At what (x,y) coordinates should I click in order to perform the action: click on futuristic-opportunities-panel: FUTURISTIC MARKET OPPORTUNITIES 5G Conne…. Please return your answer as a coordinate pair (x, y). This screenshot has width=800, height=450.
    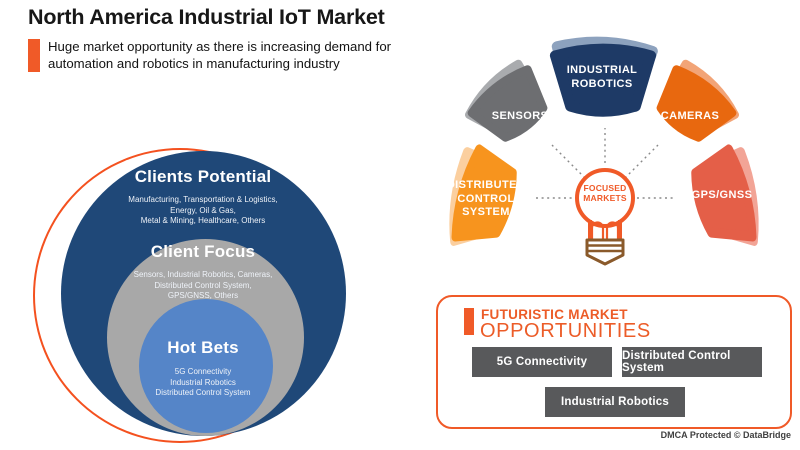
    Looking at the image, I should click on (614, 362).